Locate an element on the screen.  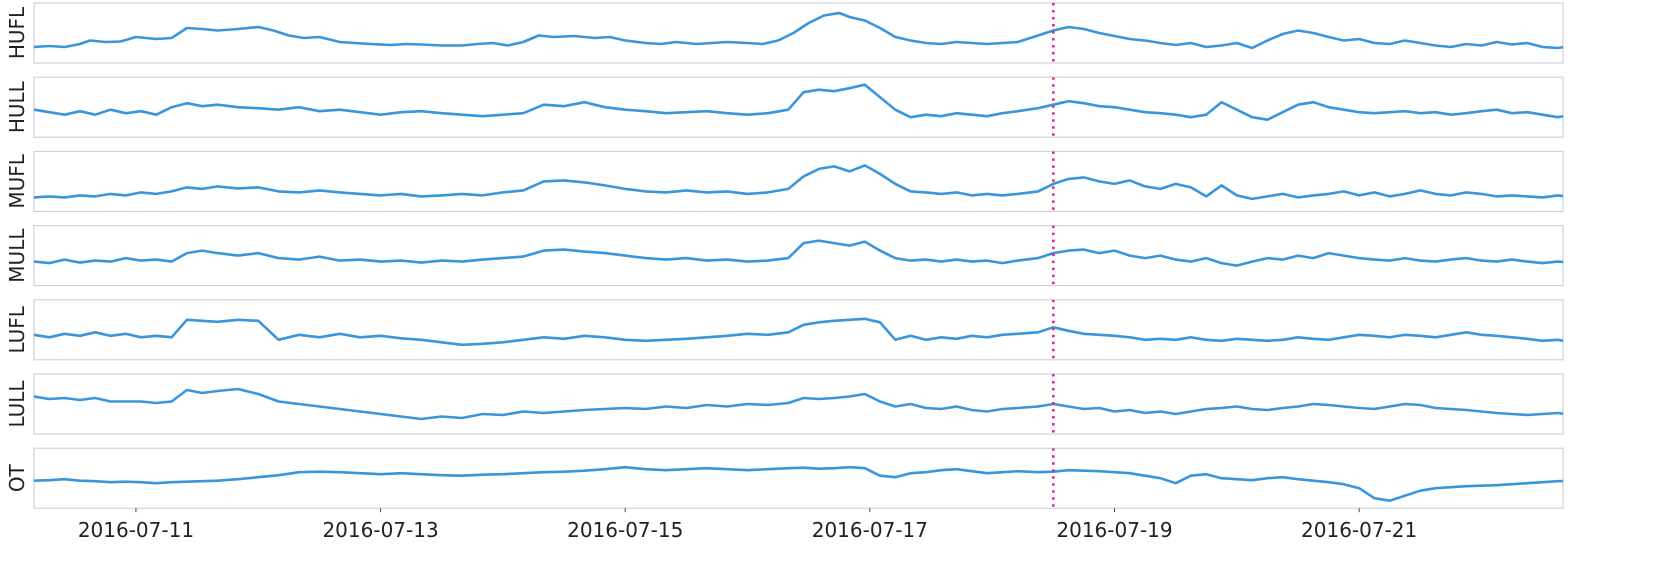
panel-label: OT is located at coordinates (17, 477).